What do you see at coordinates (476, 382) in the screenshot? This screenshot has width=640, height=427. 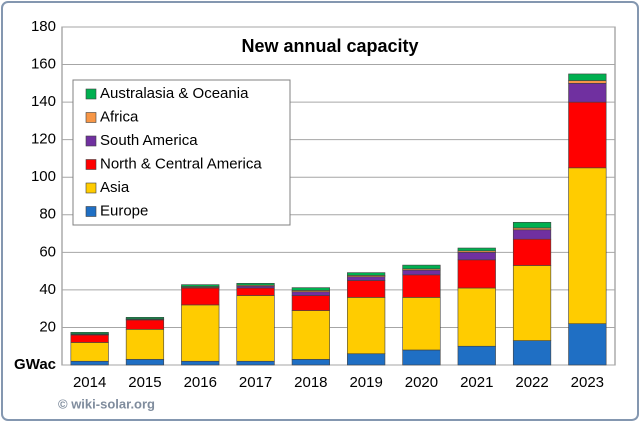 I see `x-tick-label: 2021` at bounding box center [476, 382].